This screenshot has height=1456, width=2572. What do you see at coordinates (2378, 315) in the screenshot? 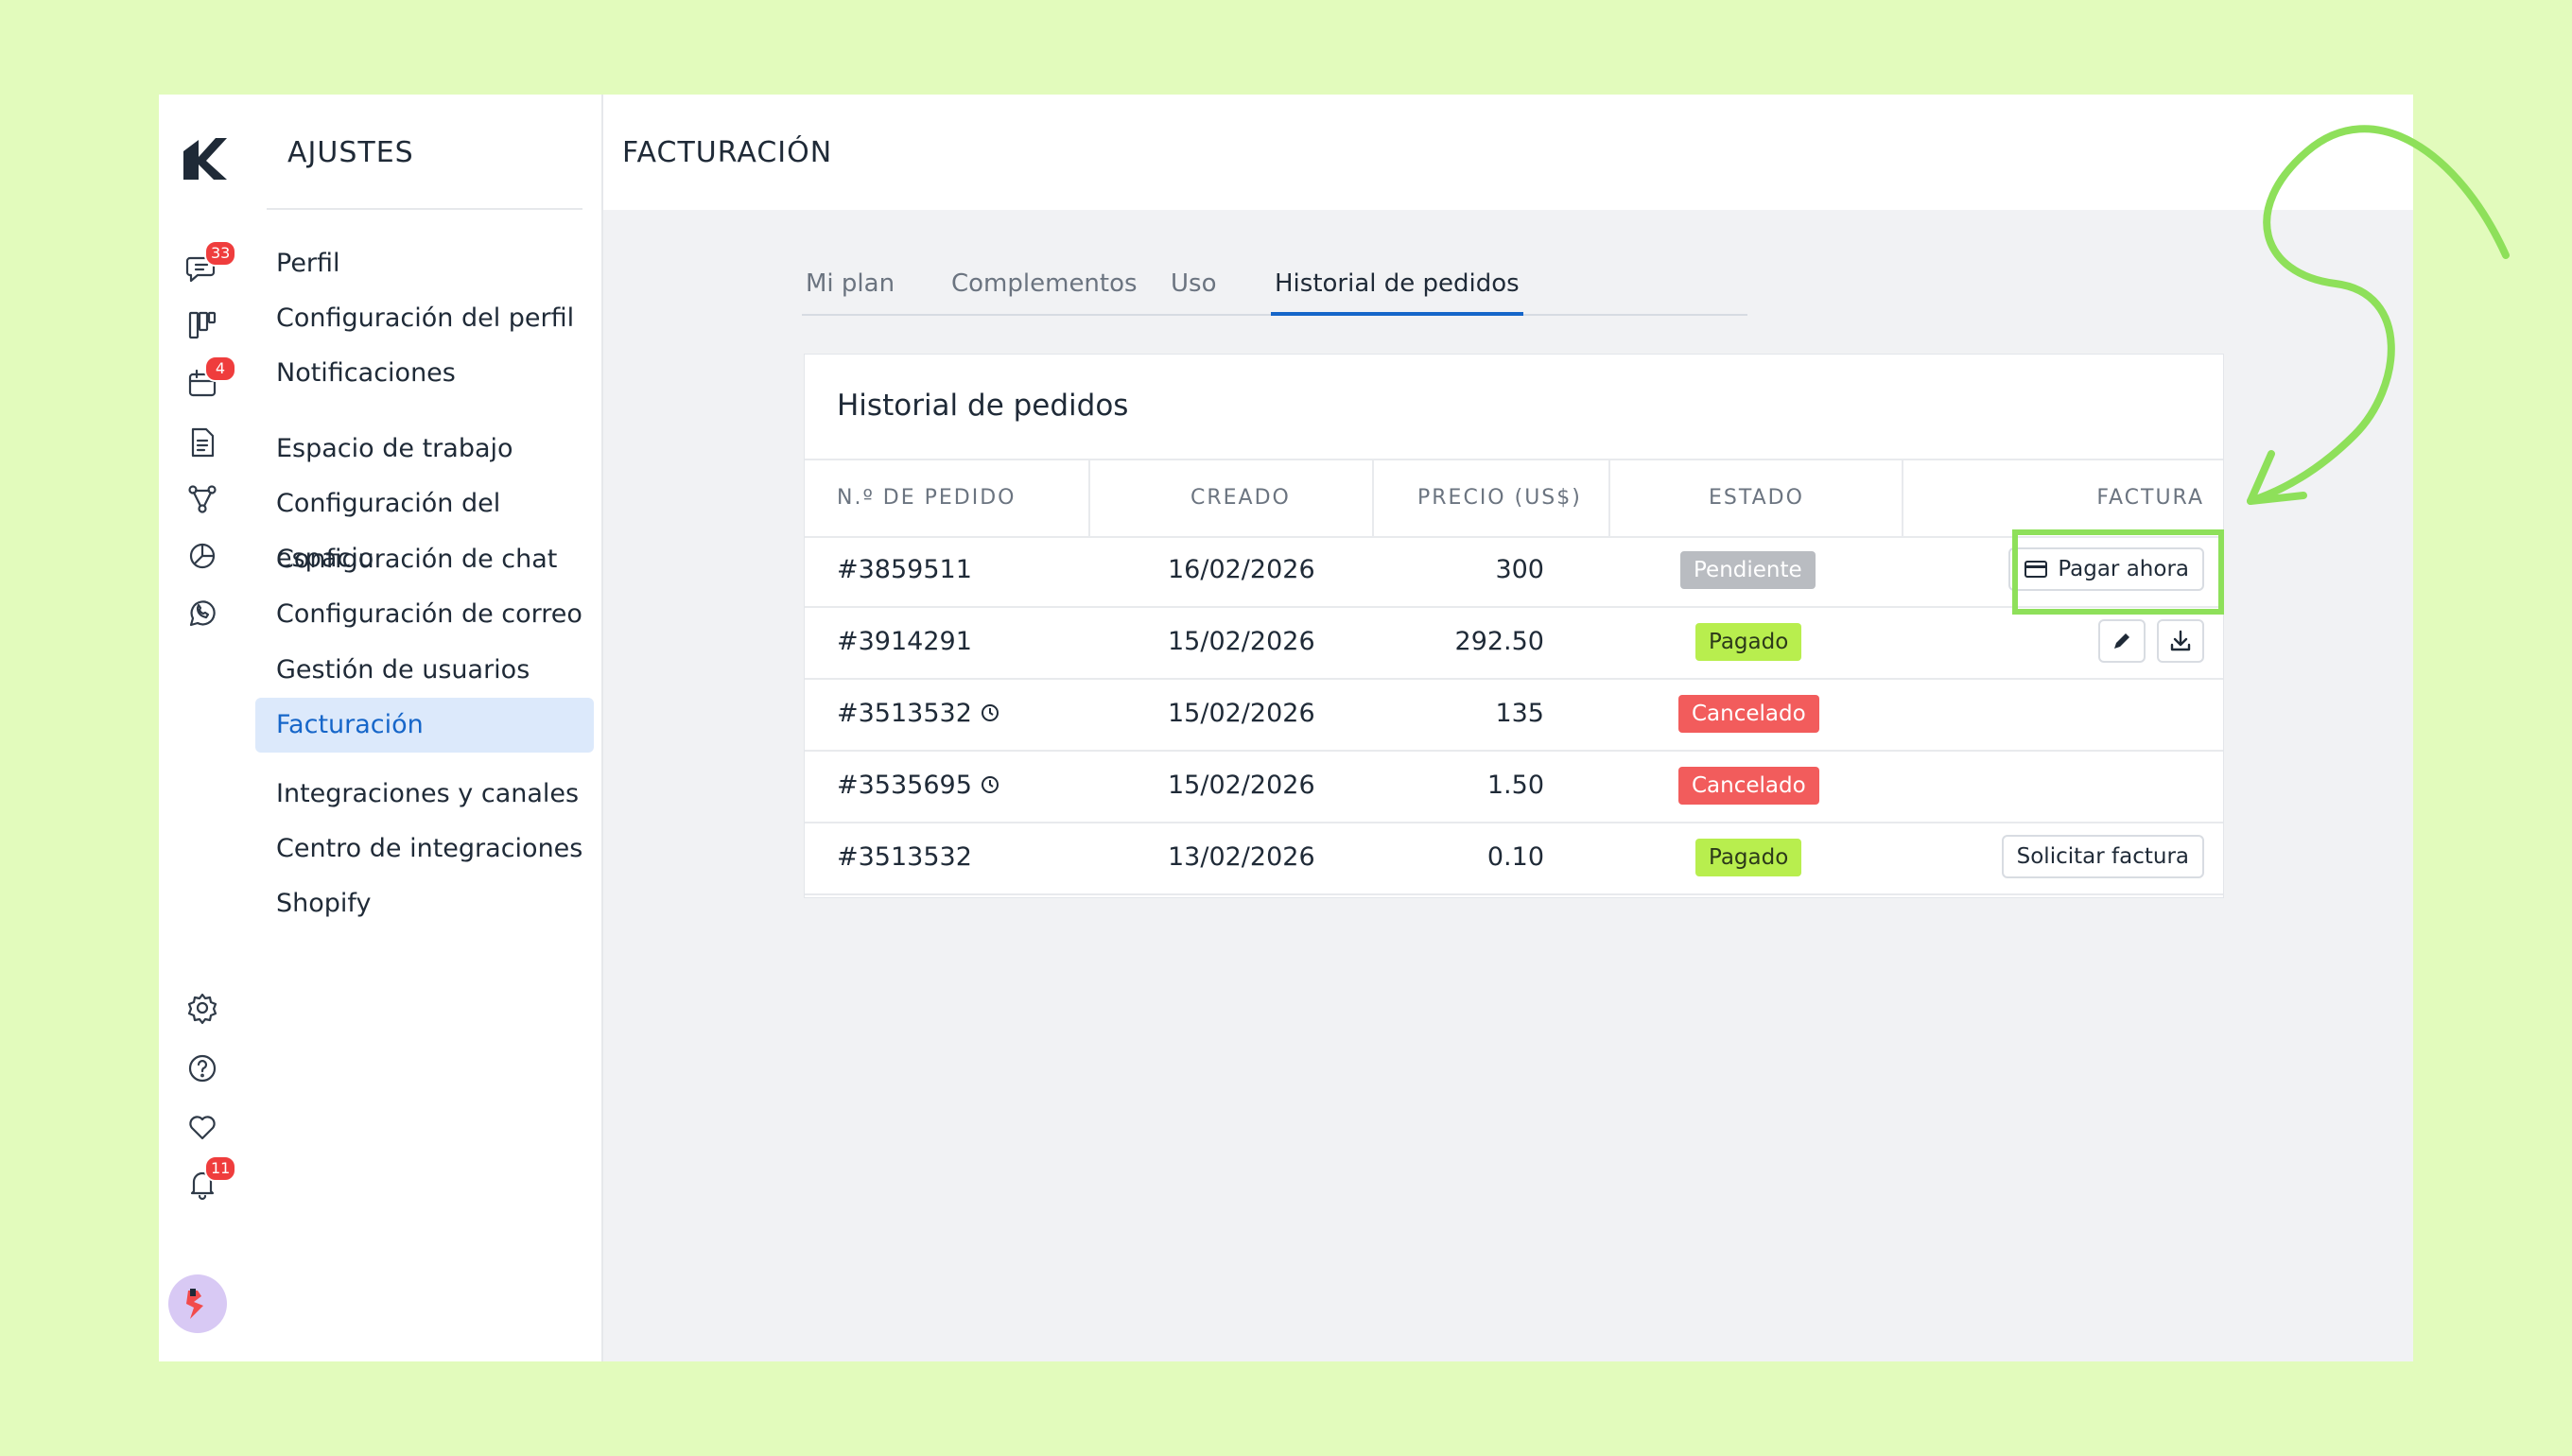
I see `annotation-arrow` at bounding box center [2378, 315].